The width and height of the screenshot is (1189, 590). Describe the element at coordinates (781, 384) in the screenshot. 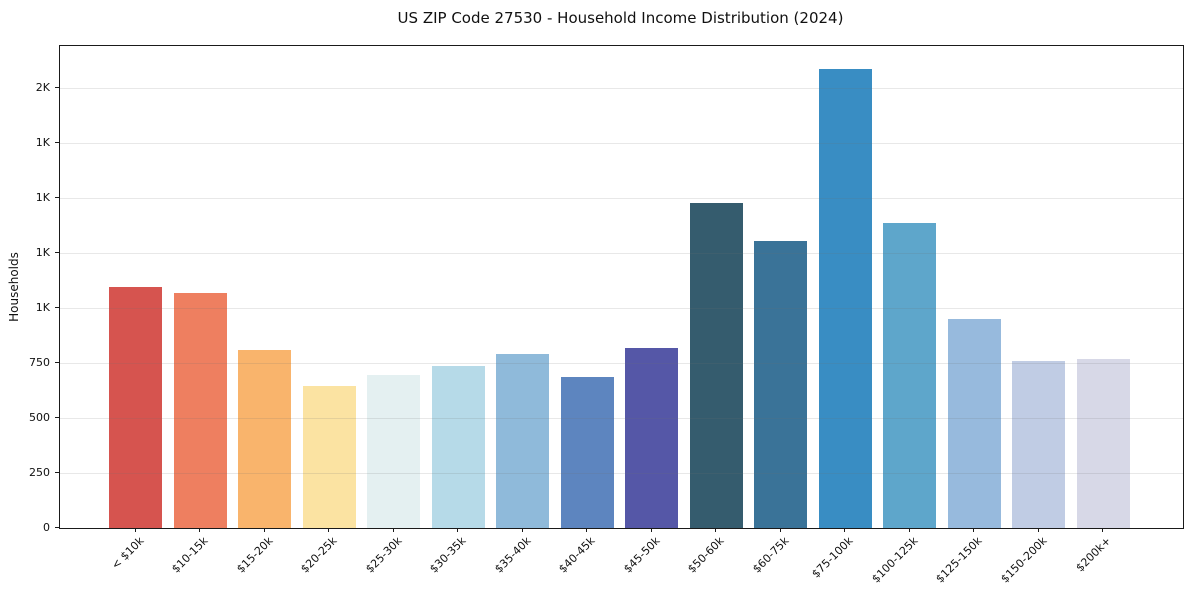

I see `bar-60-75k` at that location.